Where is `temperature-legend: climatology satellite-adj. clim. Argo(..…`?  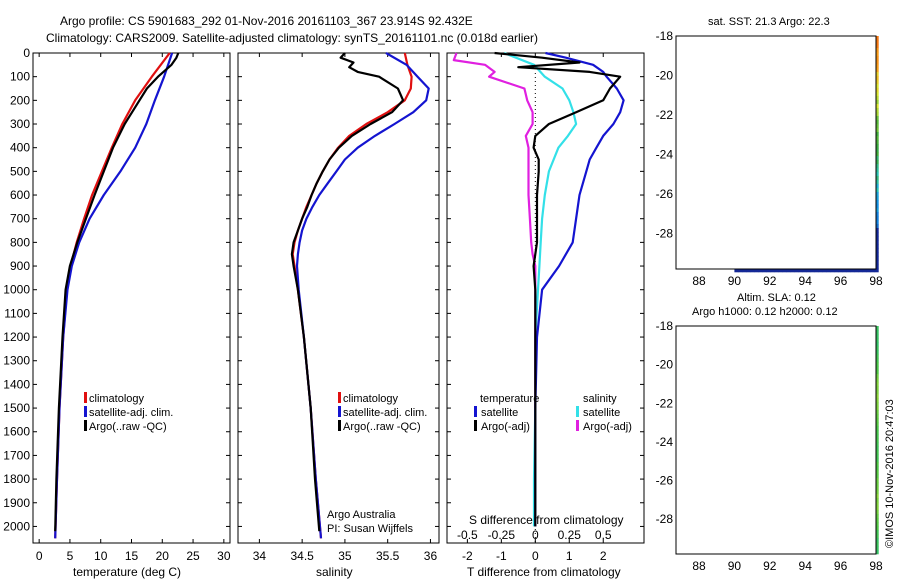 temperature-legend: climatology satellite-adj. clim. Argo(..… is located at coordinates (131, 413).